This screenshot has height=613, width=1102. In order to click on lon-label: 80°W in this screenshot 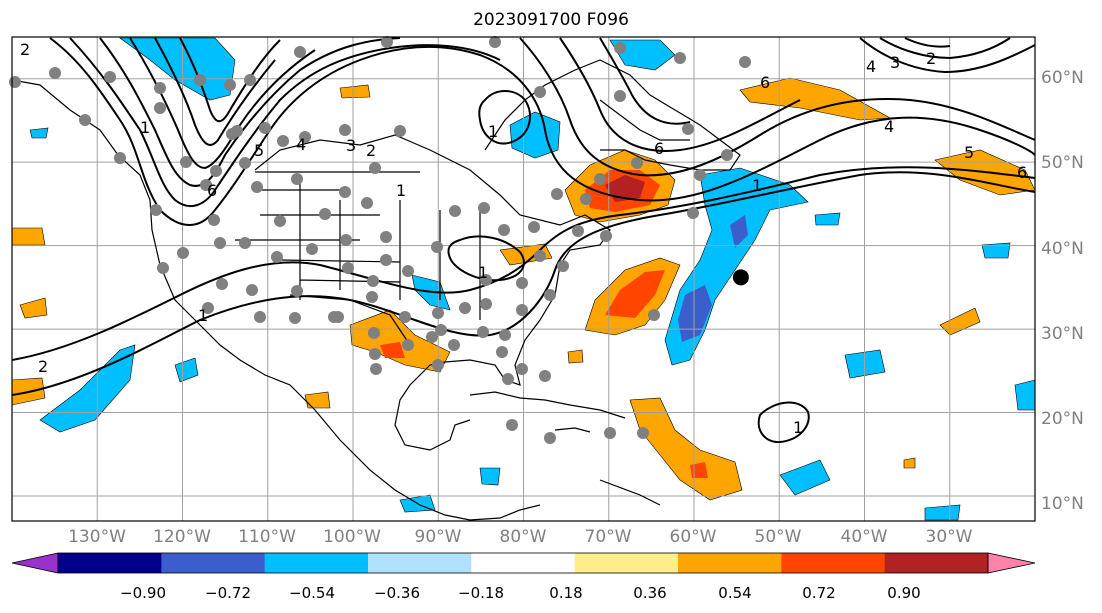, I will do `click(523, 537)`.